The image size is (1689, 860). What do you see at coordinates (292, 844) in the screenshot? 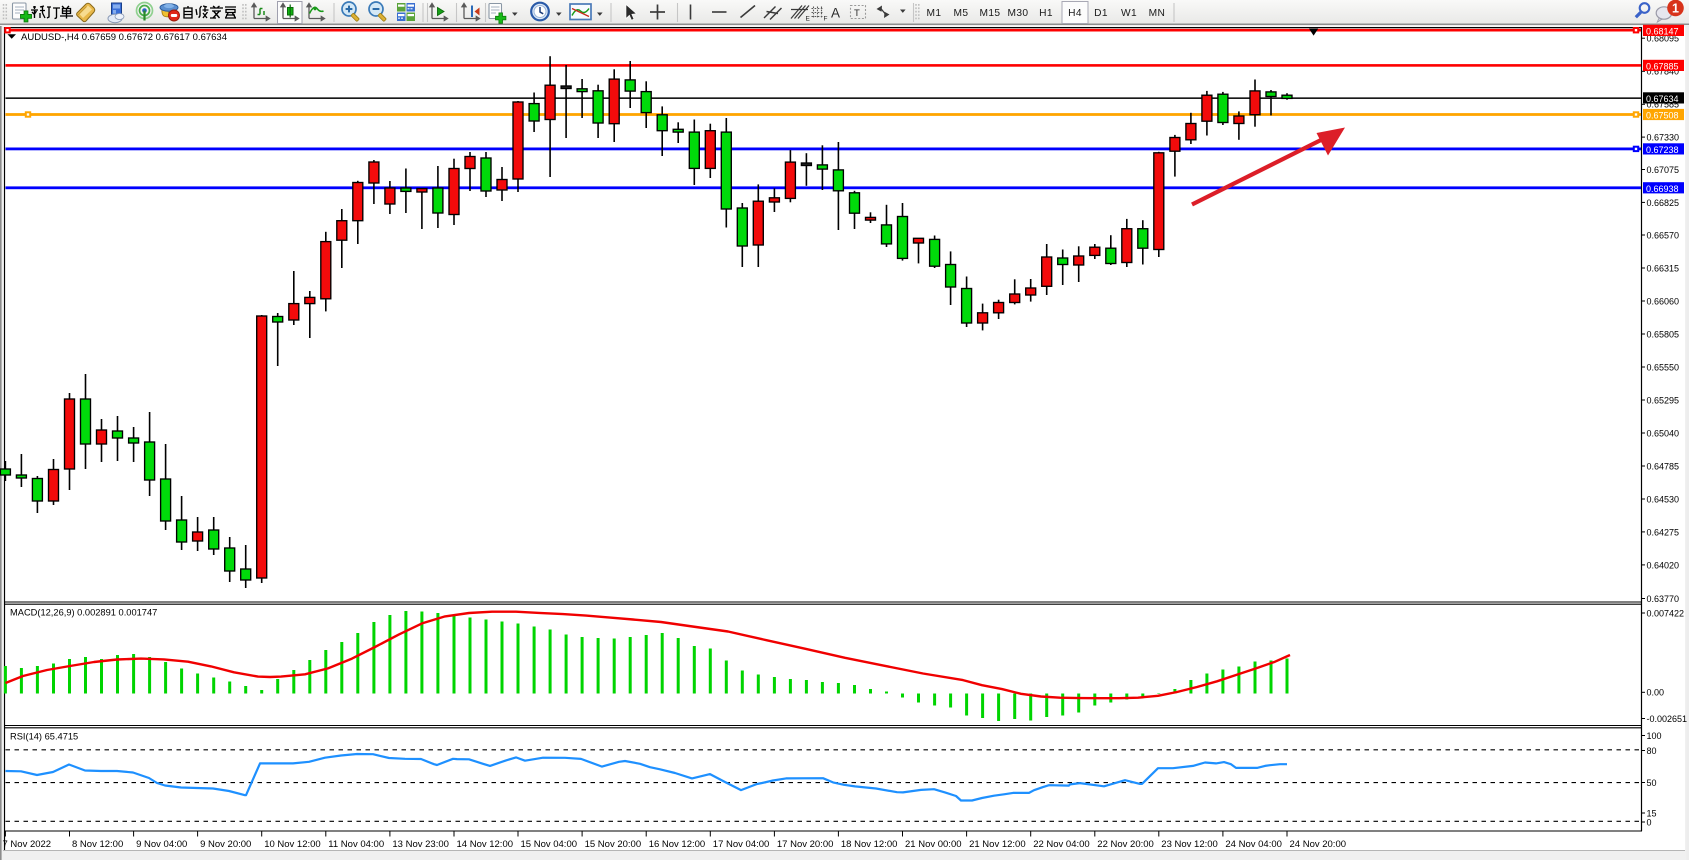
I see `svg-text: 10 Nov 12:00` at bounding box center [292, 844].